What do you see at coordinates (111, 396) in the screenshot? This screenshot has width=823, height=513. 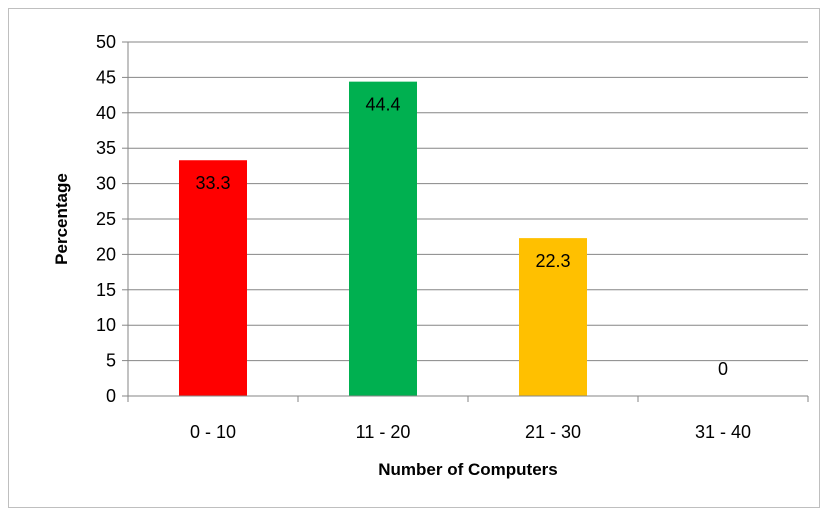 I see `y-tick-label: 0` at bounding box center [111, 396].